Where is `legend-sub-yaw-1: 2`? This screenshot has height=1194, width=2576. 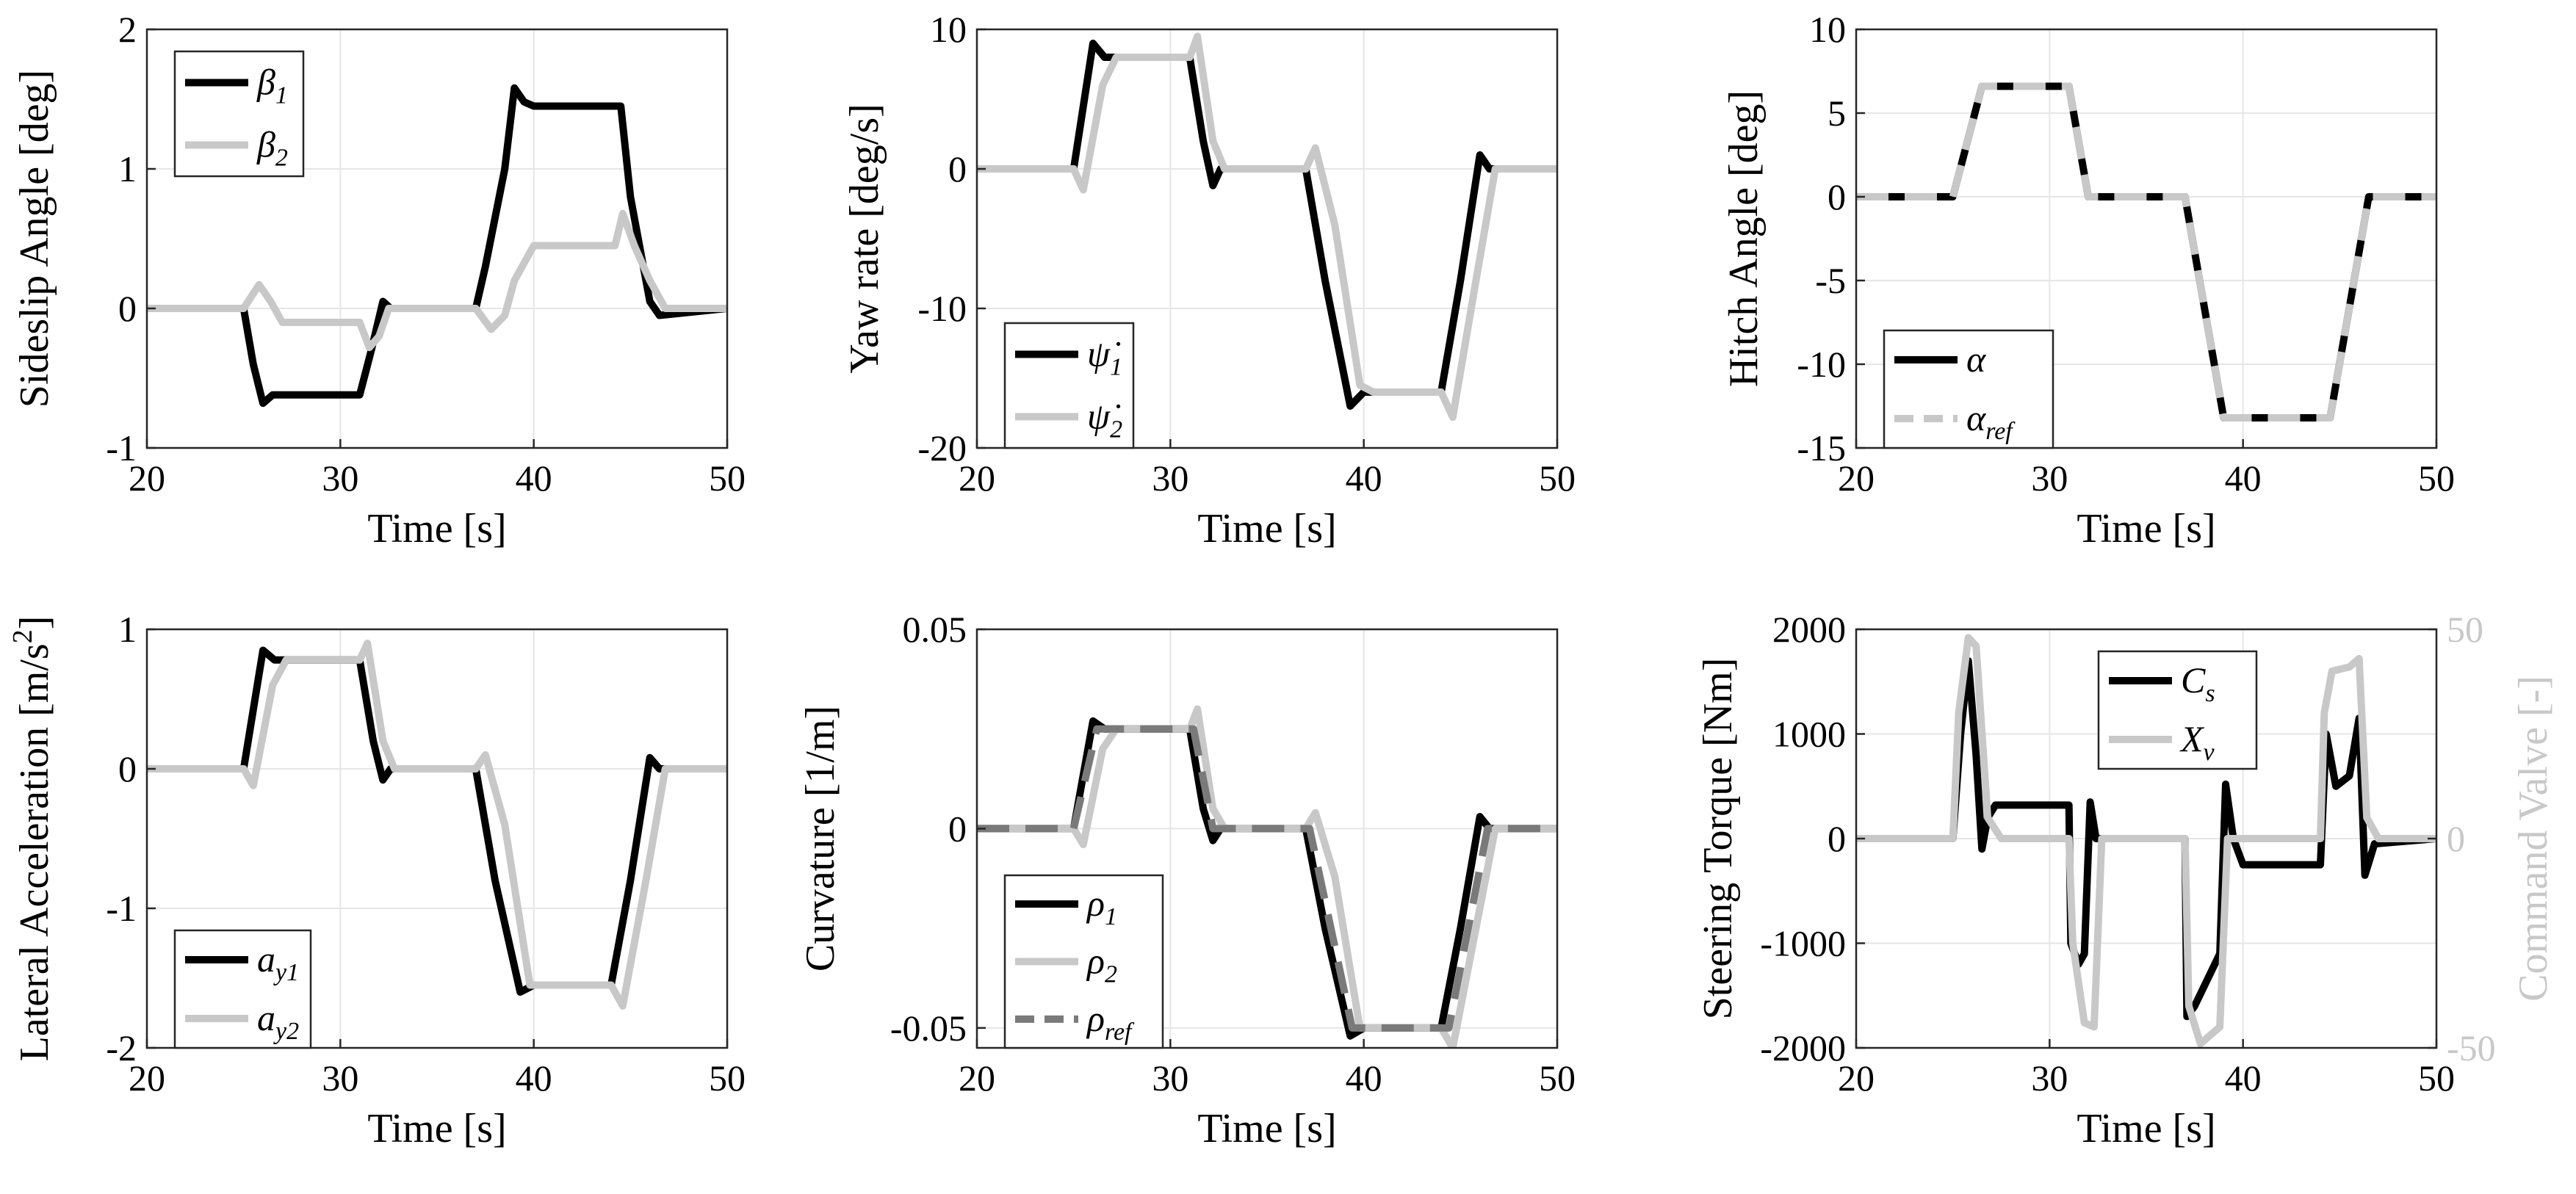
legend-sub-yaw-1: 2 is located at coordinates (1116, 430).